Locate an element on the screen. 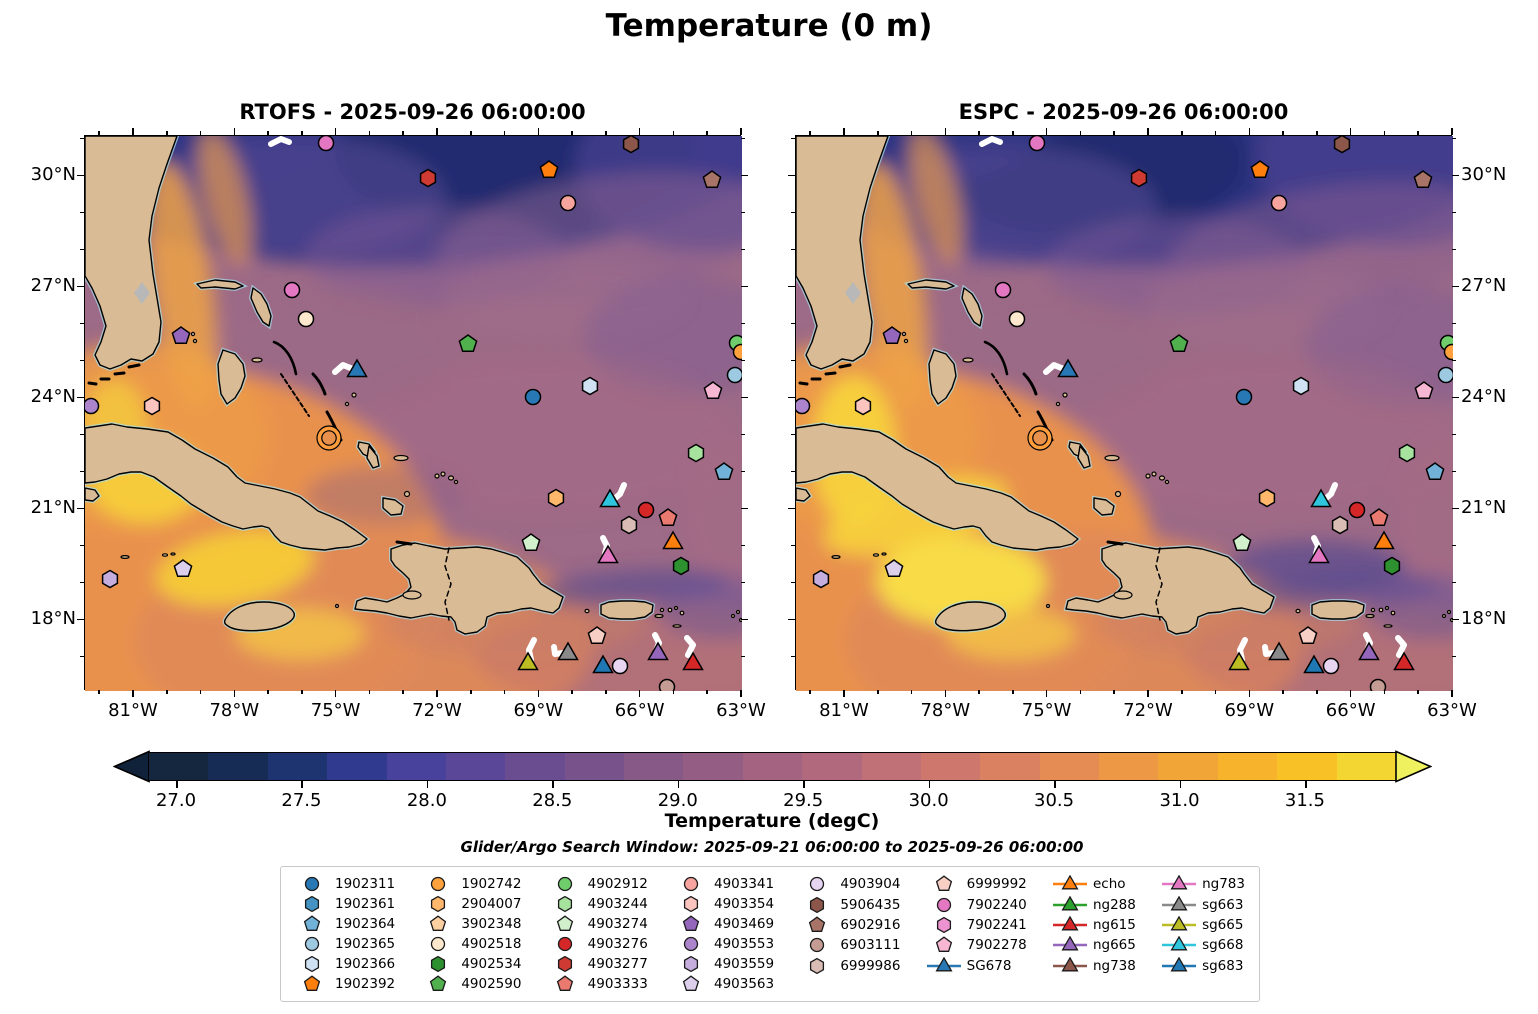  legend-column: ng783 sg663 sg665 sg668 sg683 is located at coordinates (1202, 934).